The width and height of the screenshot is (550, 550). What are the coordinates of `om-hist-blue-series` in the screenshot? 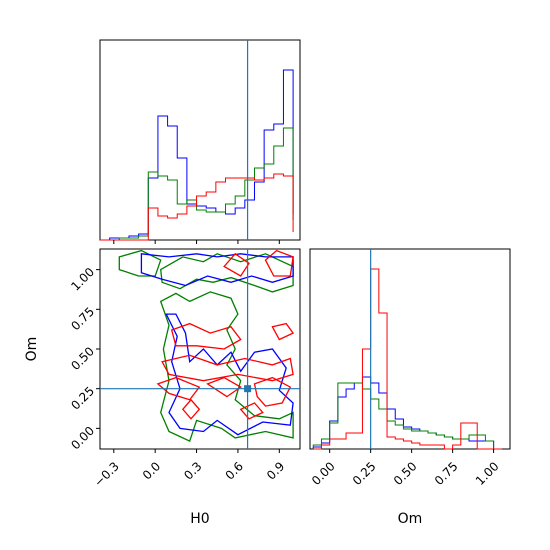 It's located at (407, 413).